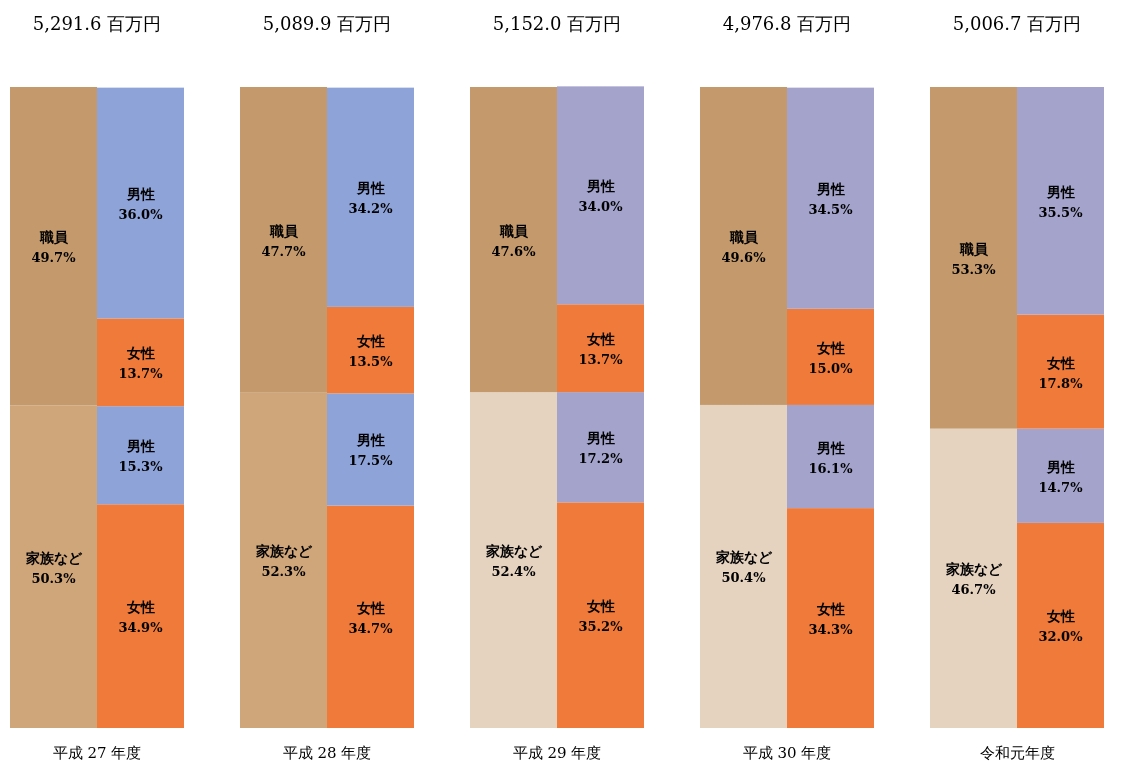  What do you see at coordinates (284, 572) in the screenshot?
I see `data-label: 52.3%` at bounding box center [284, 572].